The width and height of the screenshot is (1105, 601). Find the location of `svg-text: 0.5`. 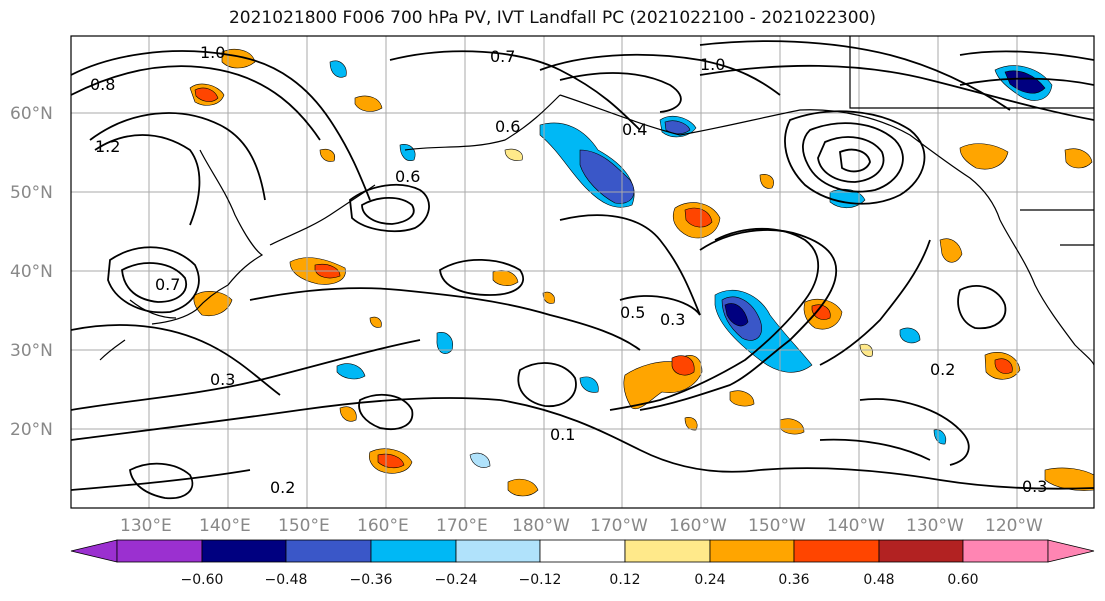

svg-text: 0.5 is located at coordinates (632, 312).